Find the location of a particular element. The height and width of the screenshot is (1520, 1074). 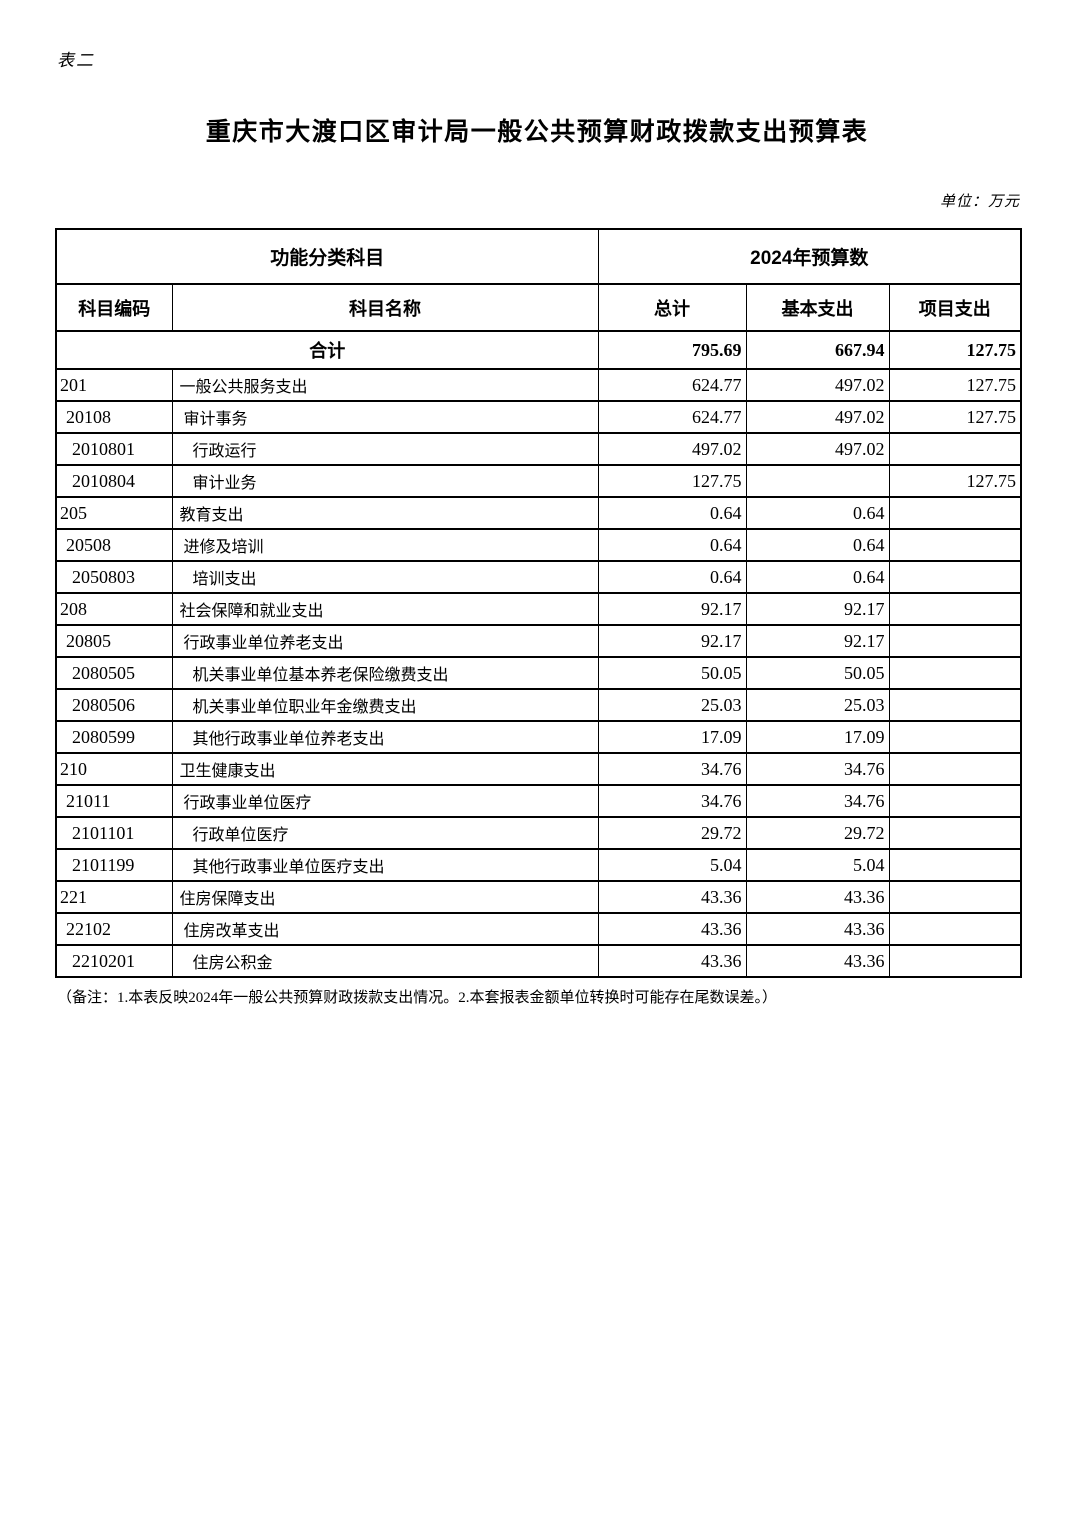

subject-name-cell: 进修及培训 is located at coordinates (385, 545).